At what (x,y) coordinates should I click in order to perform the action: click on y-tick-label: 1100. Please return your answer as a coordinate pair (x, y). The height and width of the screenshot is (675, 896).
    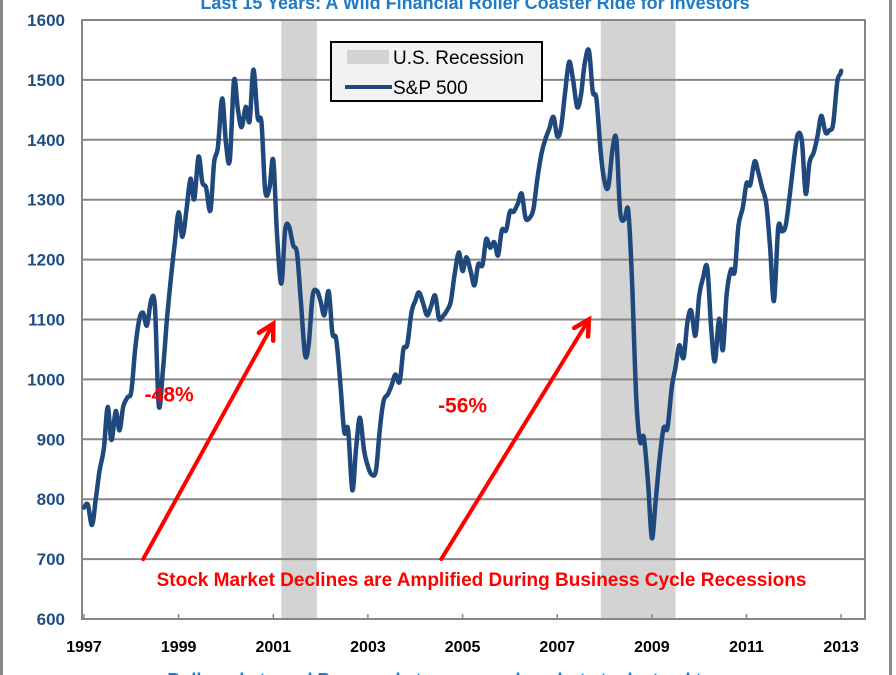
    Looking at the image, I should click on (46, 320).